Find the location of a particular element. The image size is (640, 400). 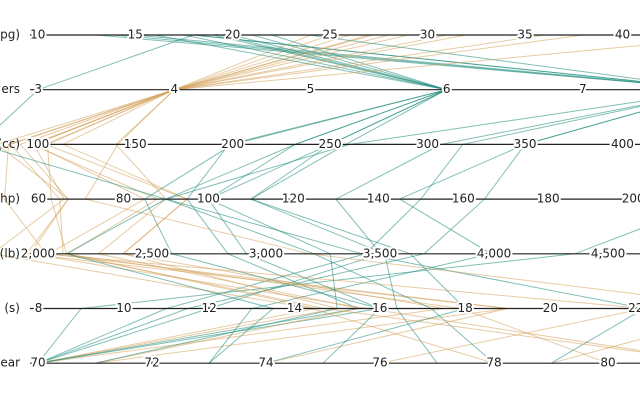

tick-label: 8 is located at coordinates (39, 308).